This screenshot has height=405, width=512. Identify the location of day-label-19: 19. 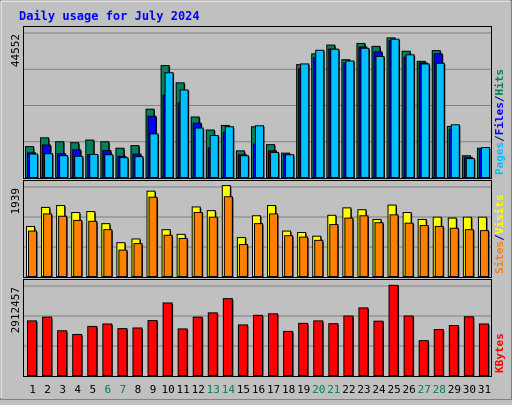
(303, 389).